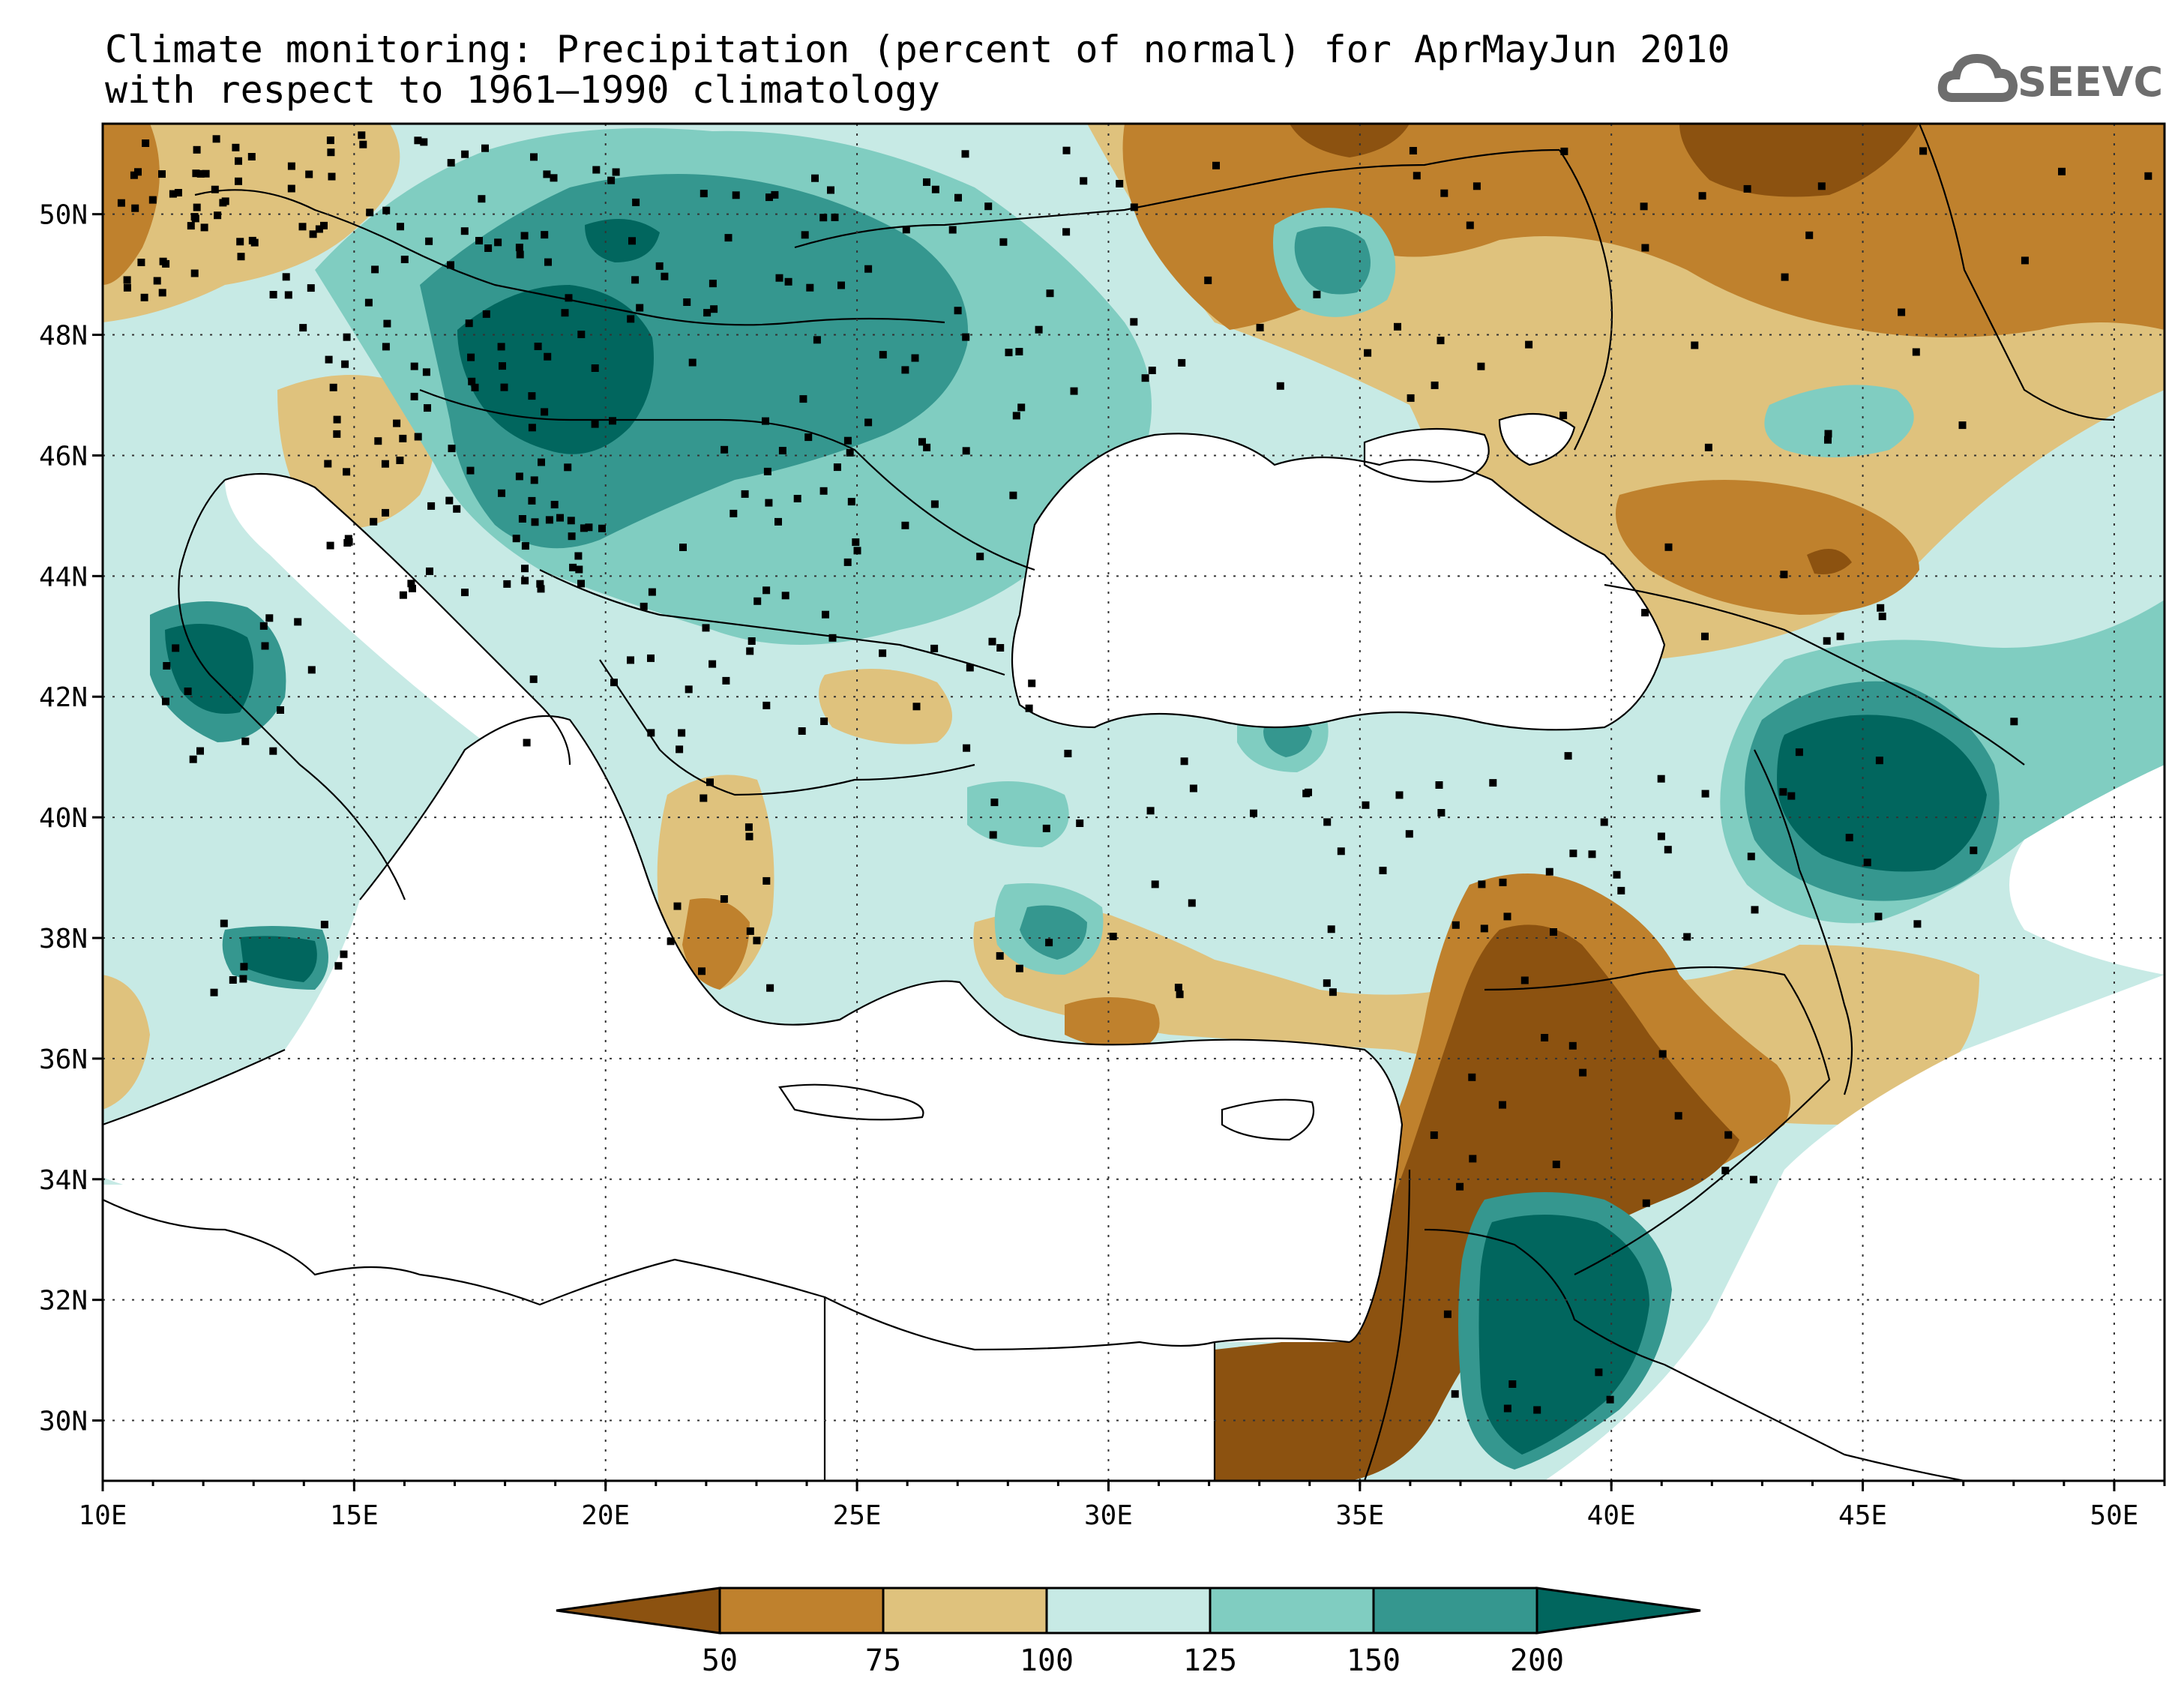  Describe the element at coordinates (1694, 1354) in the screenshot. I see `border-jordan` at that location.